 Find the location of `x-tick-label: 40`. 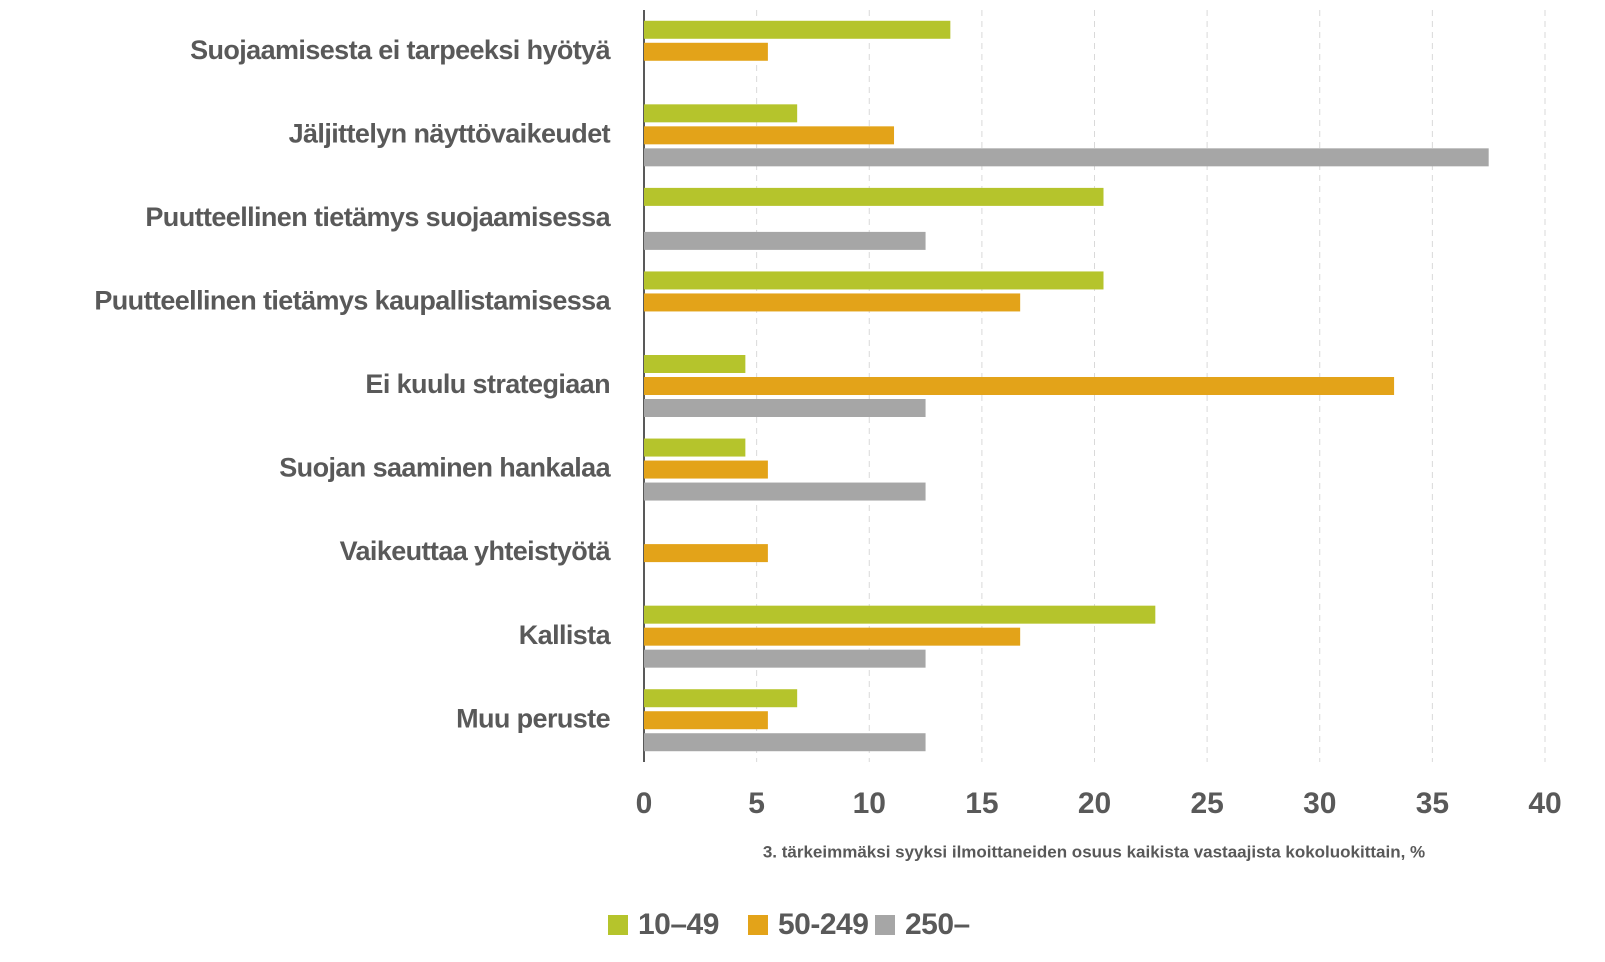

x-tick-label: 40 is located at coordinates (1544, 803).